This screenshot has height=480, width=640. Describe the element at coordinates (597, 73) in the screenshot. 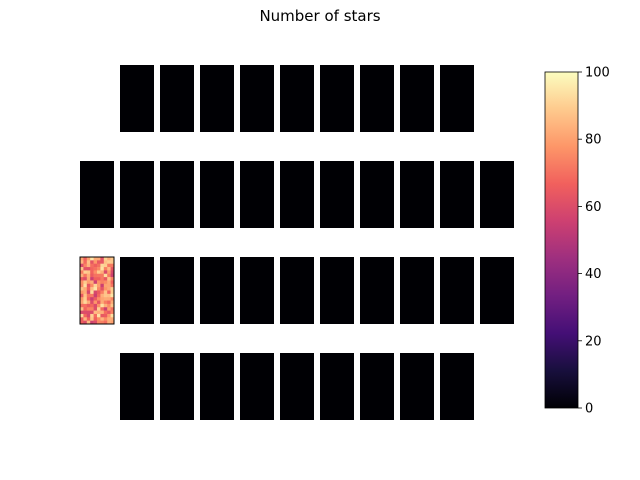

I see `colorbar-tick-label: 100` at that location.